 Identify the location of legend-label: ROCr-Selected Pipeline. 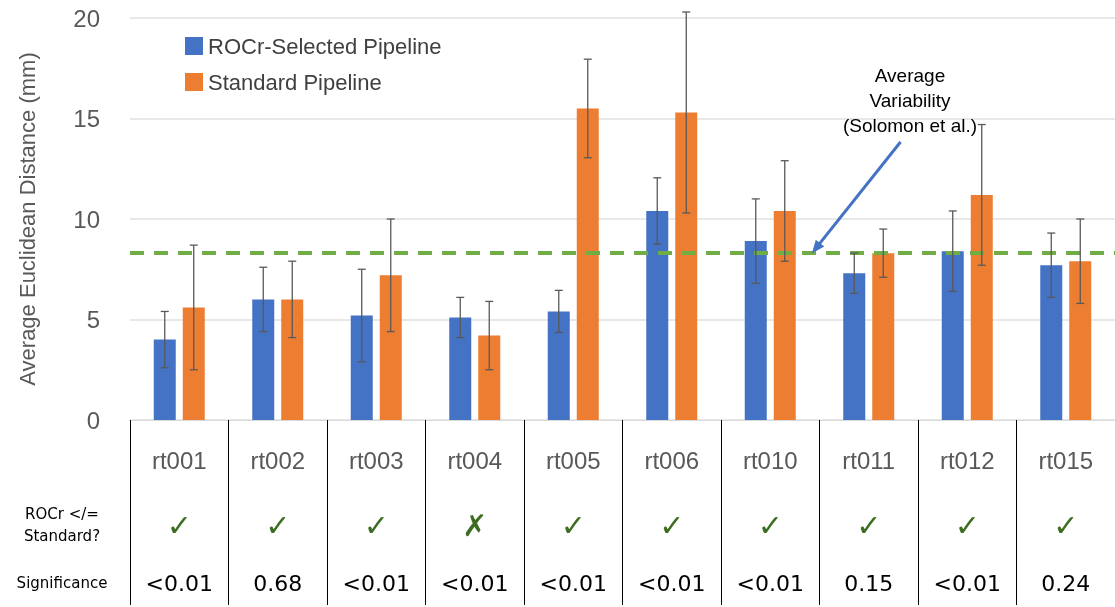
(325, 46).